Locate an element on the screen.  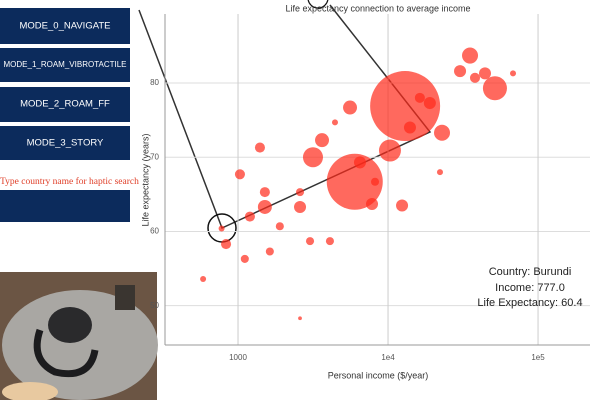
button-label: MODE_3_STORY is located at coordinates (65, 143).